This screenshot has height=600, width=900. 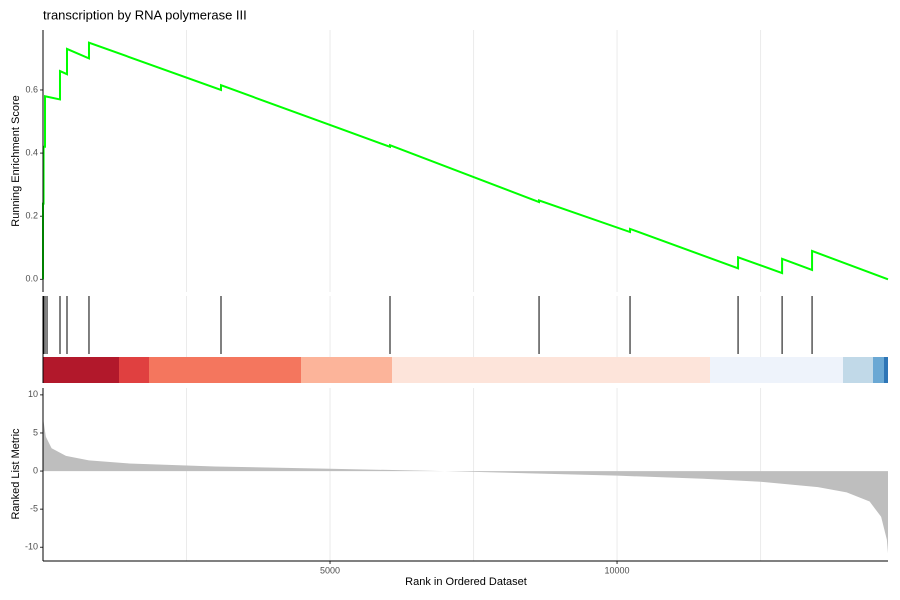 What do you see at coordinates (466, 582) in the screenshot?
I see `x-axis-title: Rank in Ordered Dataset` at bounding box center [466, 582].